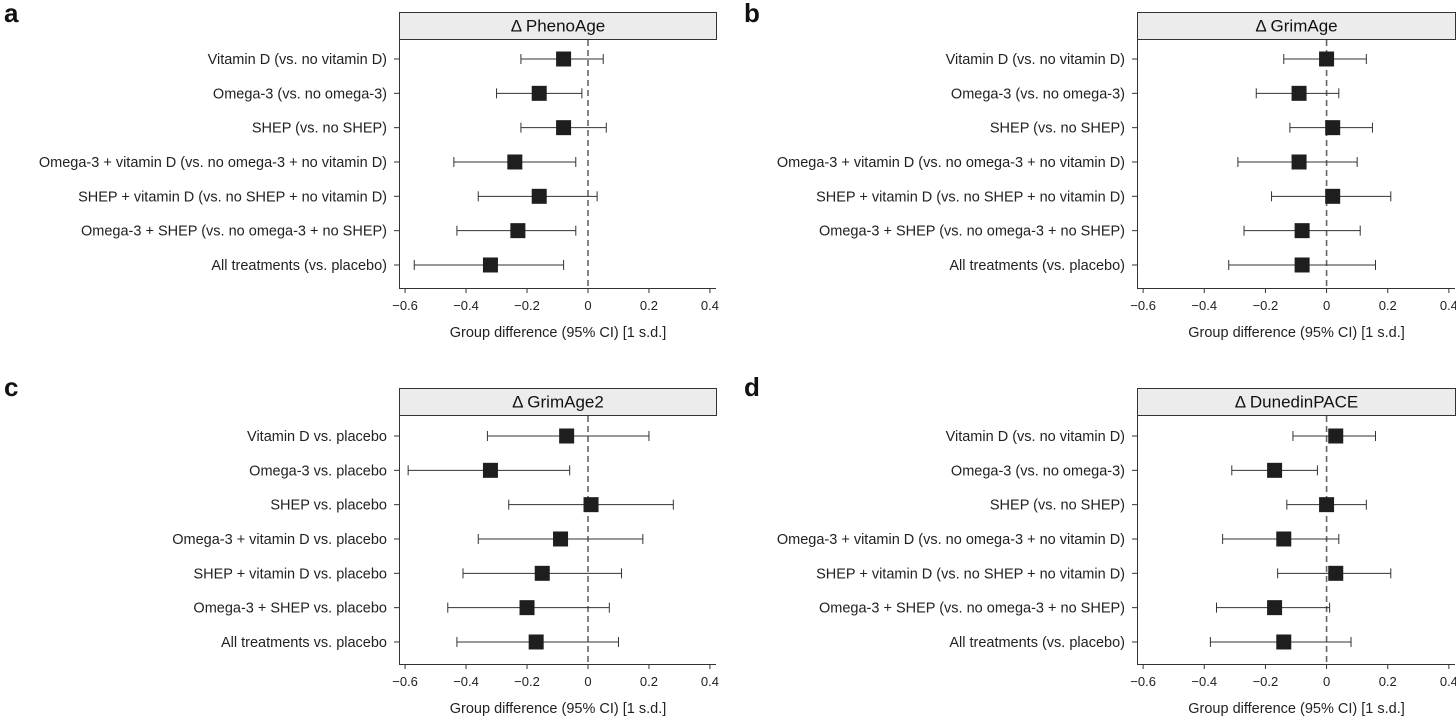 This screenshot has height=717, width=1456. What do you see at coordinates (11, 387) in the screenshot?
I see `panel-letter: c` at bounding box center [11, 387].